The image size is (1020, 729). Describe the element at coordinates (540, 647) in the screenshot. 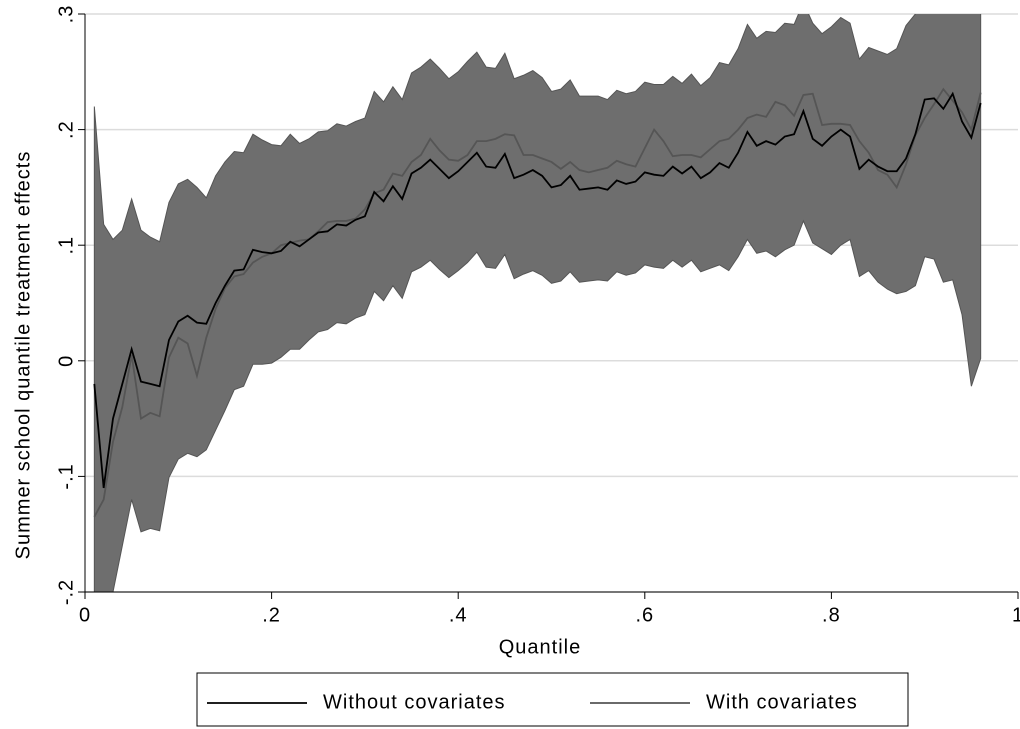

I see `x-axis-label: Quantile` at that location.